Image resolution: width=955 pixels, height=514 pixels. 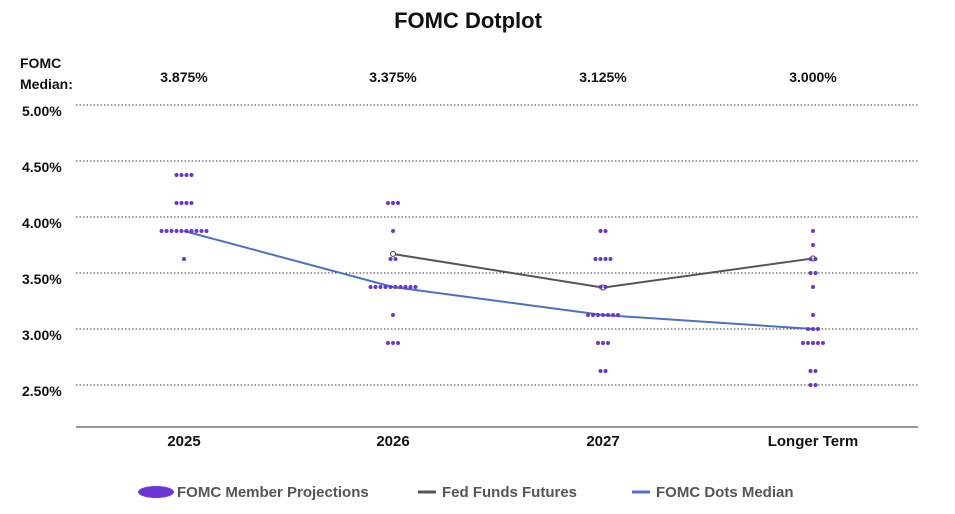 I want to click on fomc-dots-median-line, so click(x=498, y=280).